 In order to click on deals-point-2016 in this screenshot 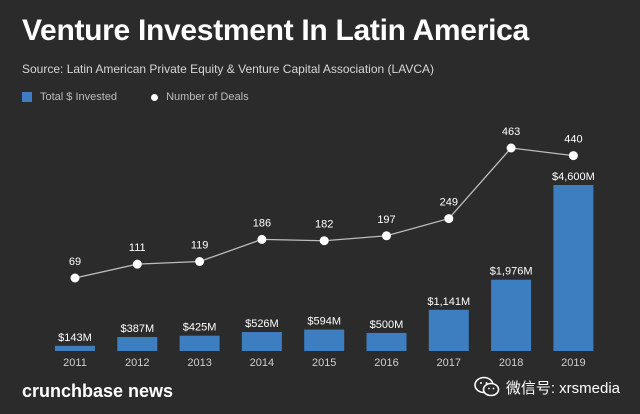, I will do `click(386, 236)`.